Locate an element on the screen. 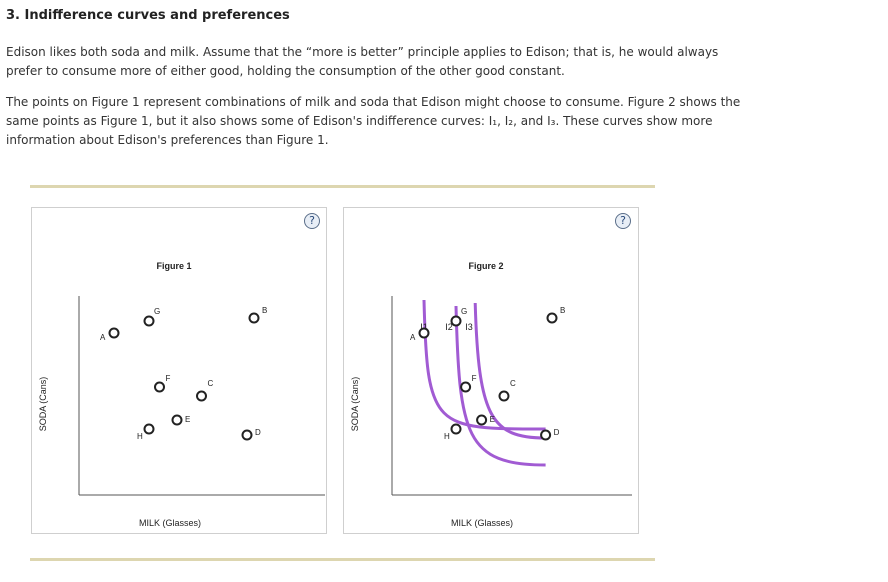 The width and height of the screenshot is (888, 582). figure-1-xlabel: MILK (Glasses) is located at coordinates (170, 523).